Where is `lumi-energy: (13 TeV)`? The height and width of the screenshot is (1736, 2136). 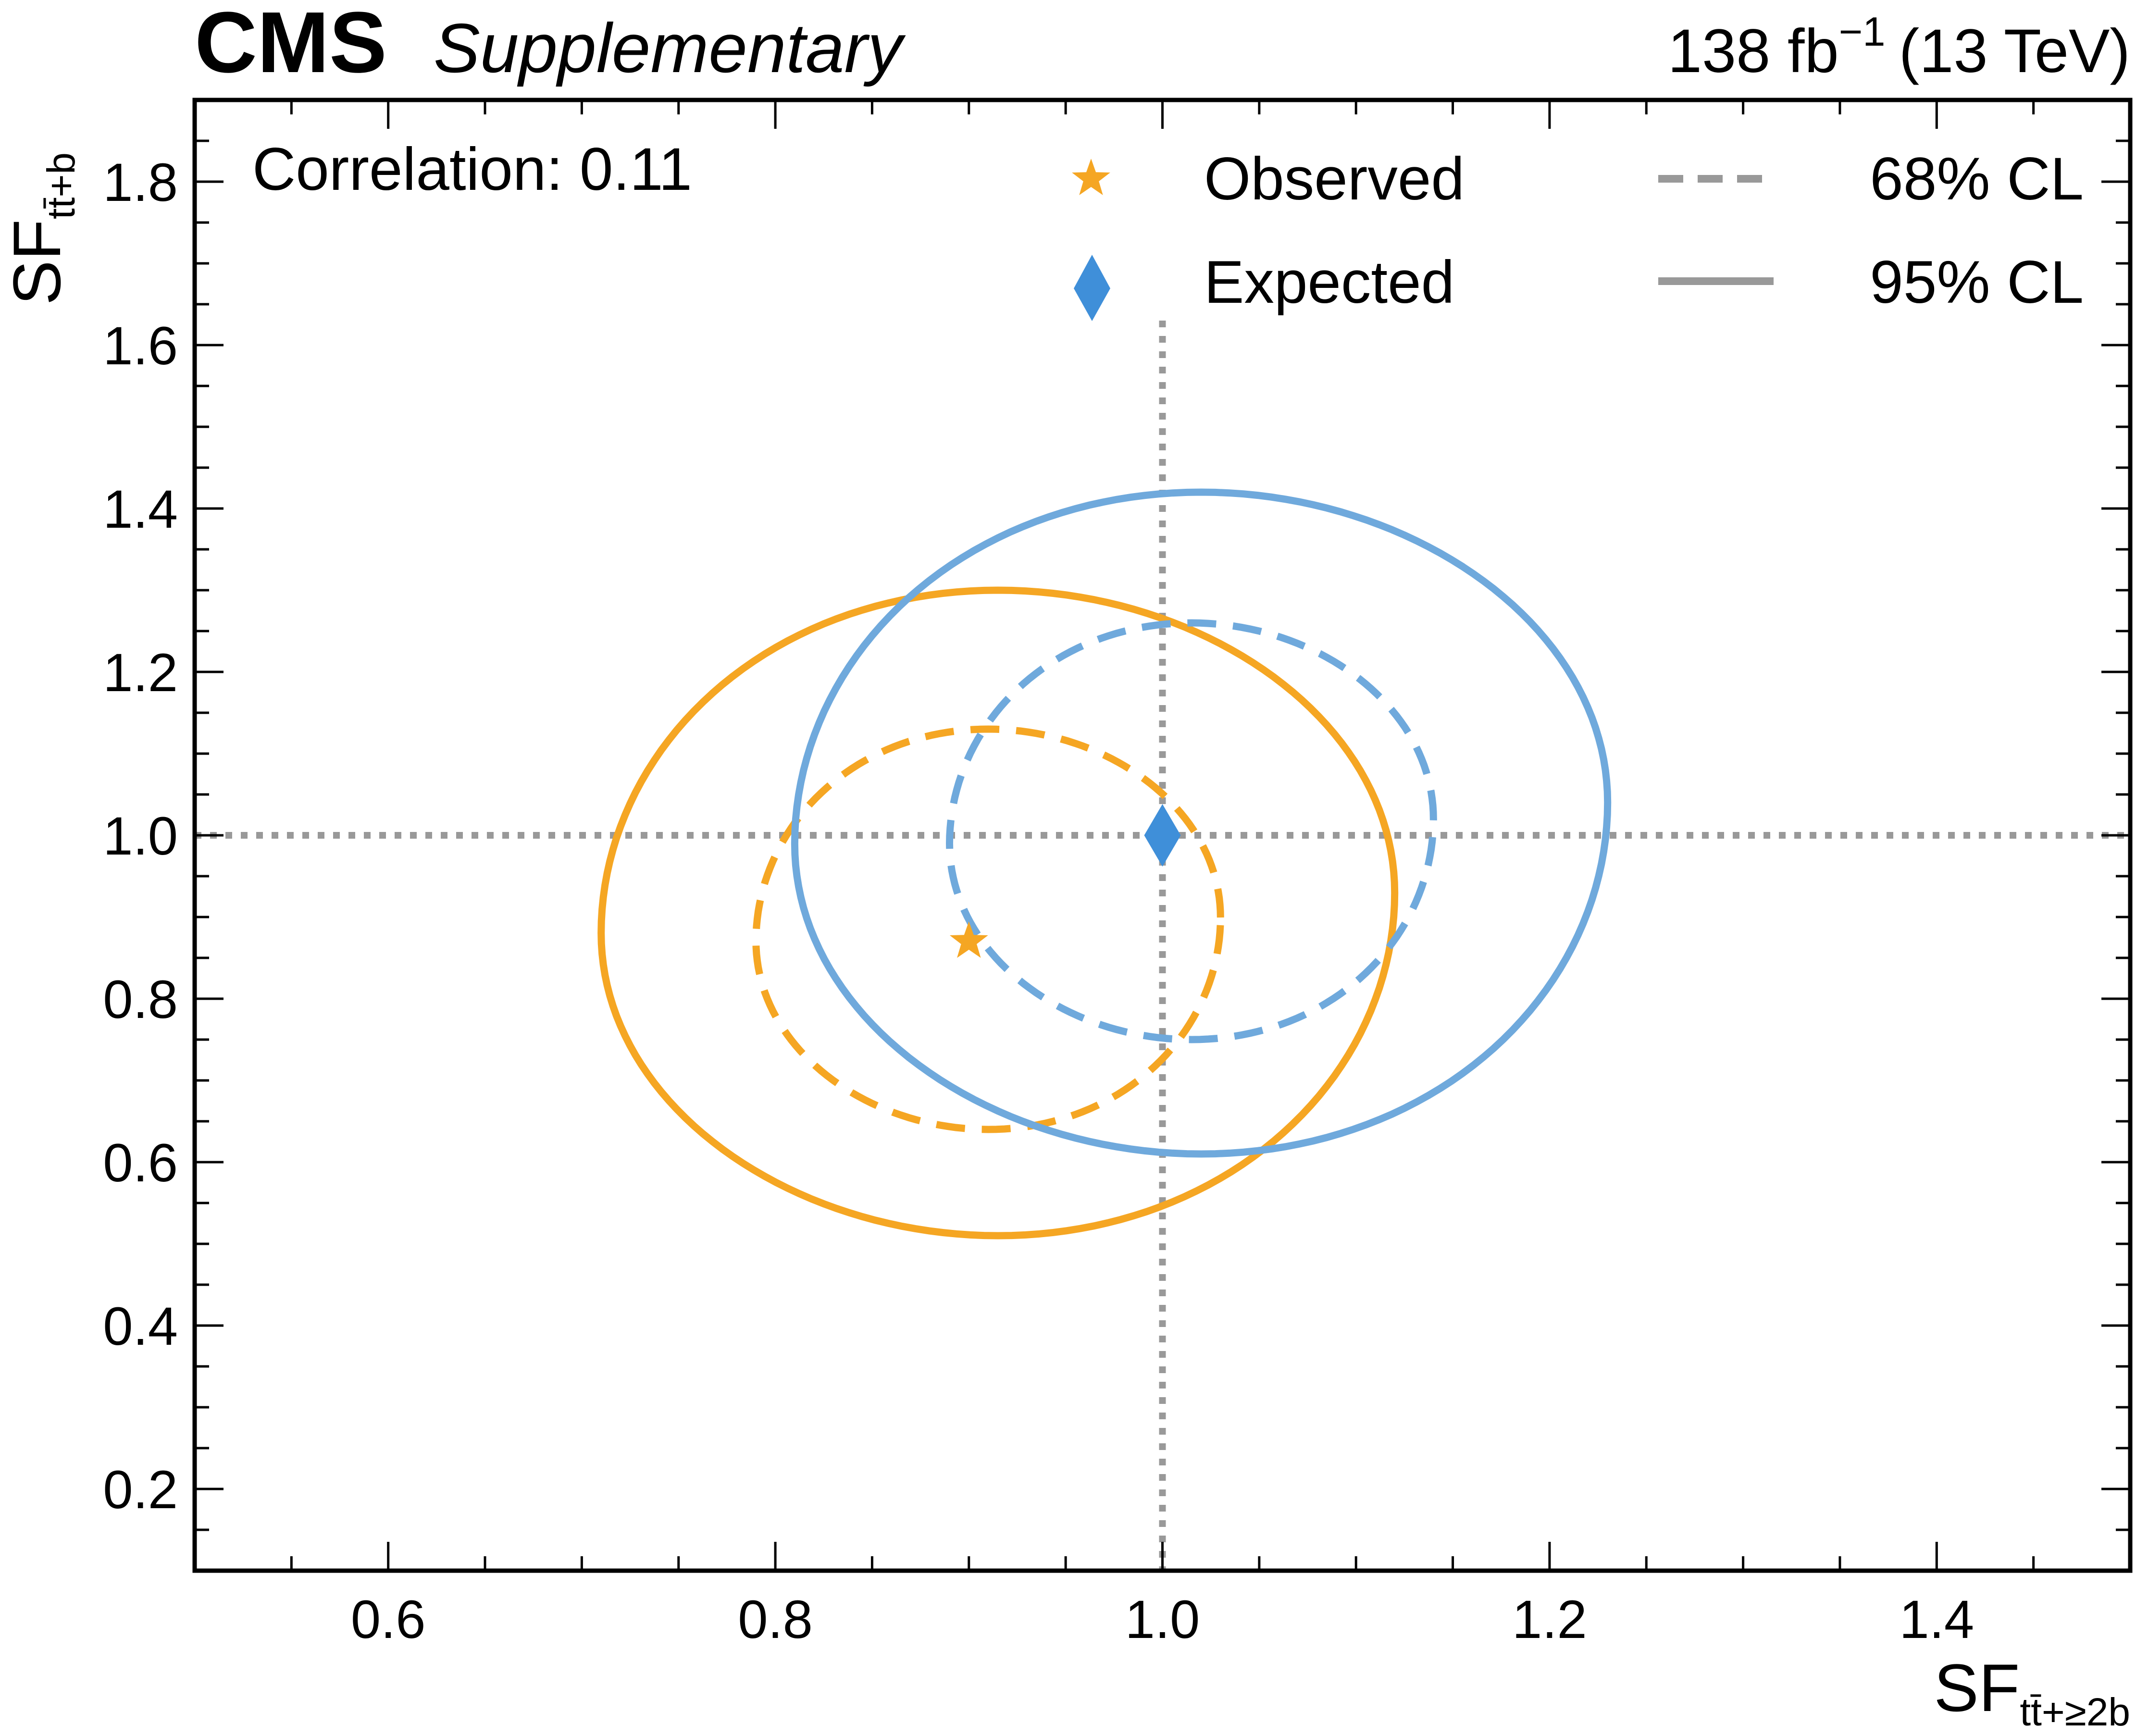 lumi-energy: (13 TeV) is located at coordinates (2014, 52).